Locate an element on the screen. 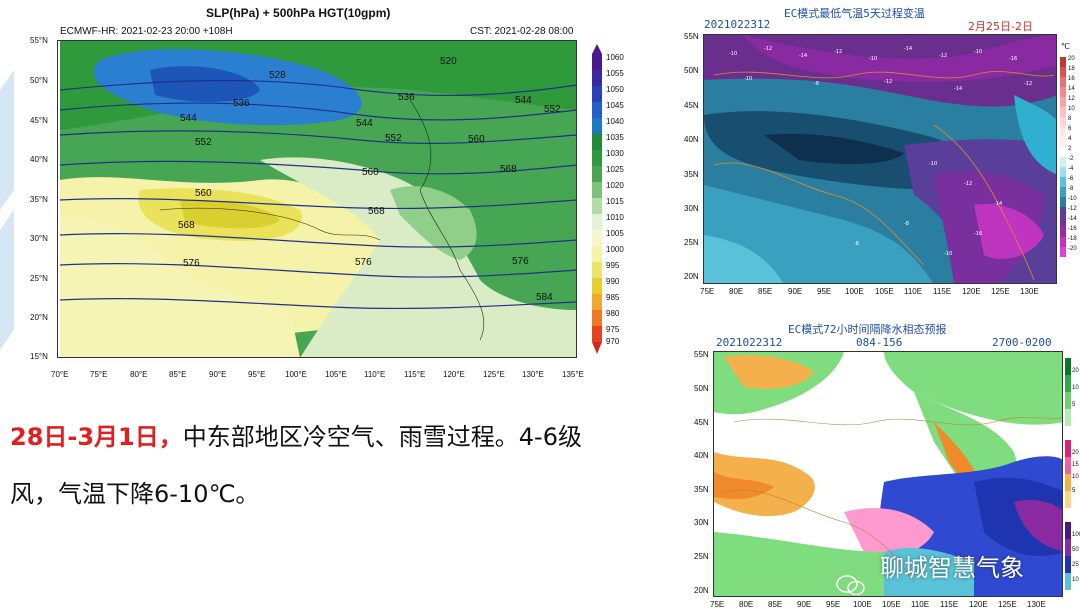 The height and width of the screenshot is (612, 1080). slp-cbar-label: 1035 is located at coordinates (615, 137).